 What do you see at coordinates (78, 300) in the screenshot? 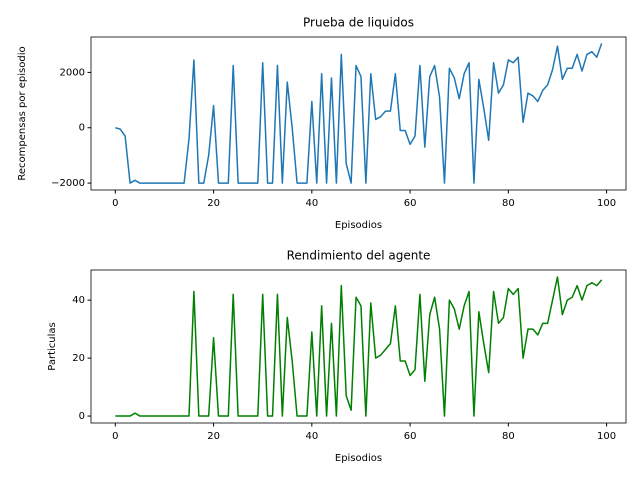
I see `y-tick-label: 40` at bounding box center [78, 300].